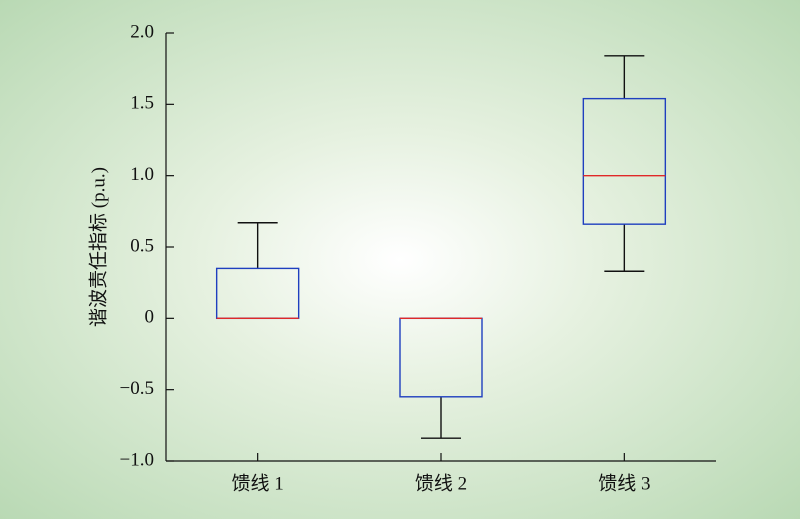  Describe the element at coordinates (142, 174) in the screenshot. I see `y-tick-label: 1.0` at that location.